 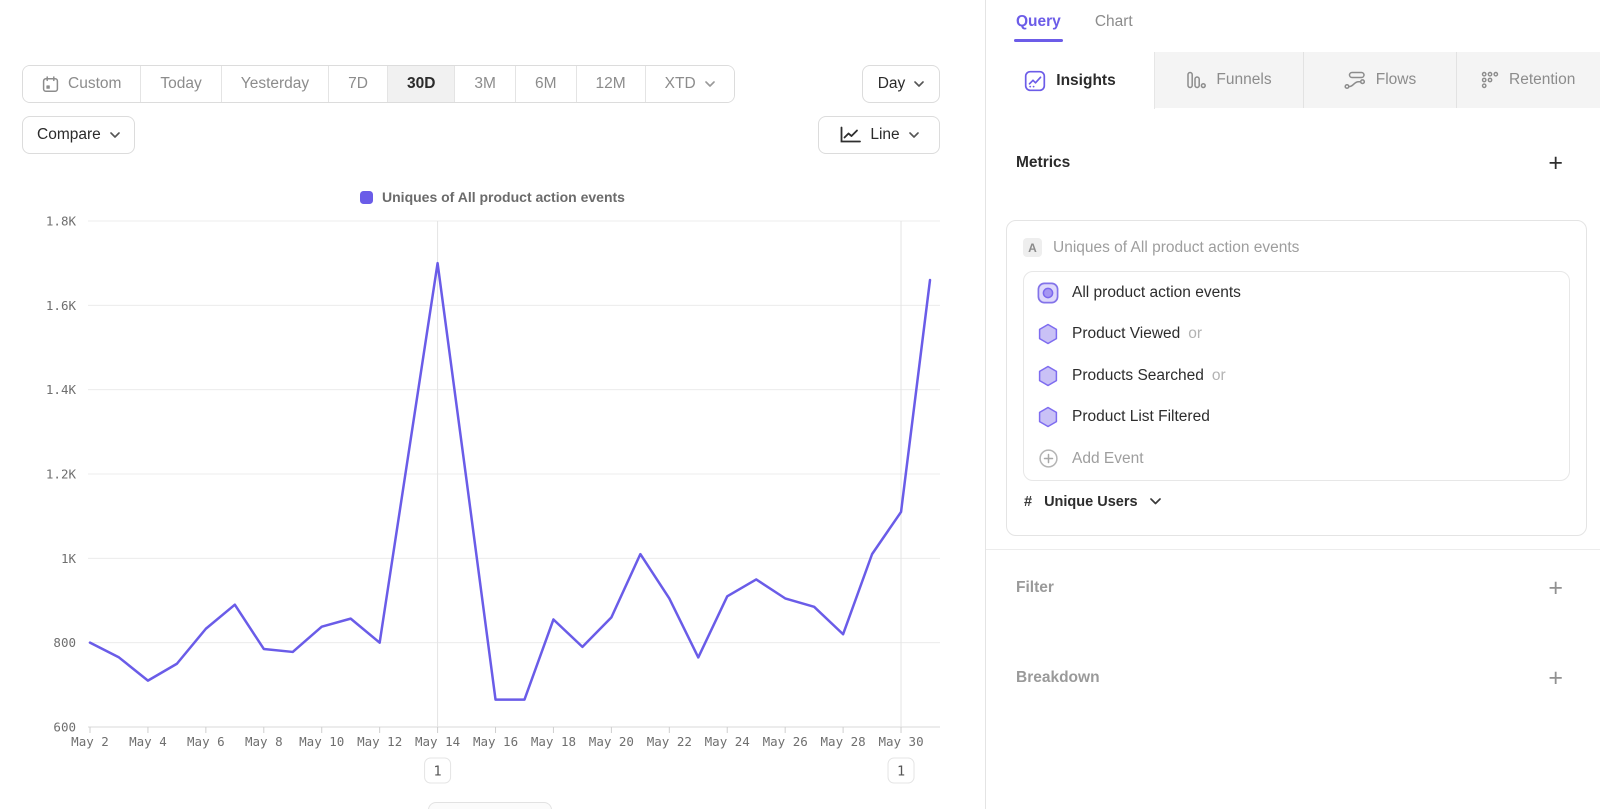 I want to click on tab-flows: Flows, so click(x=1379, y=80).